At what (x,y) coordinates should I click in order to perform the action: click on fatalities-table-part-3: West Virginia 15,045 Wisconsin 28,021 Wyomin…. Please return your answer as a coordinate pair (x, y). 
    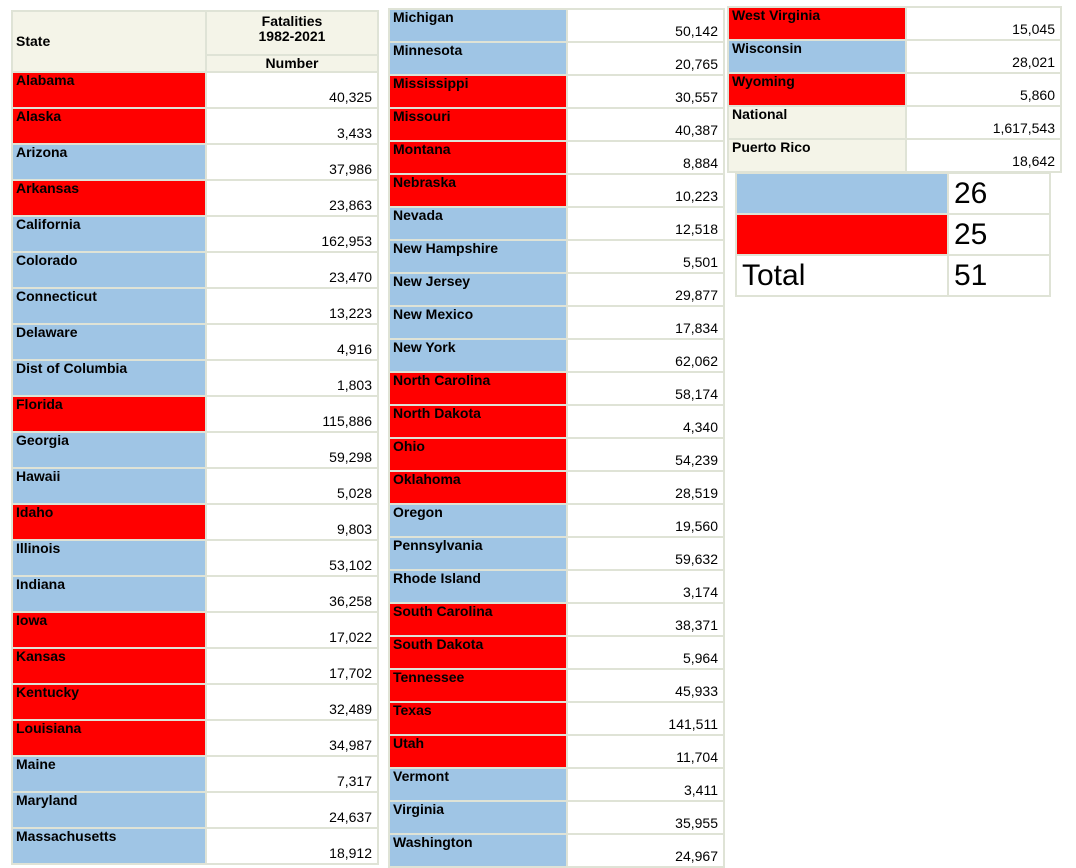
    Looking at the image, I should click on (894, 89).